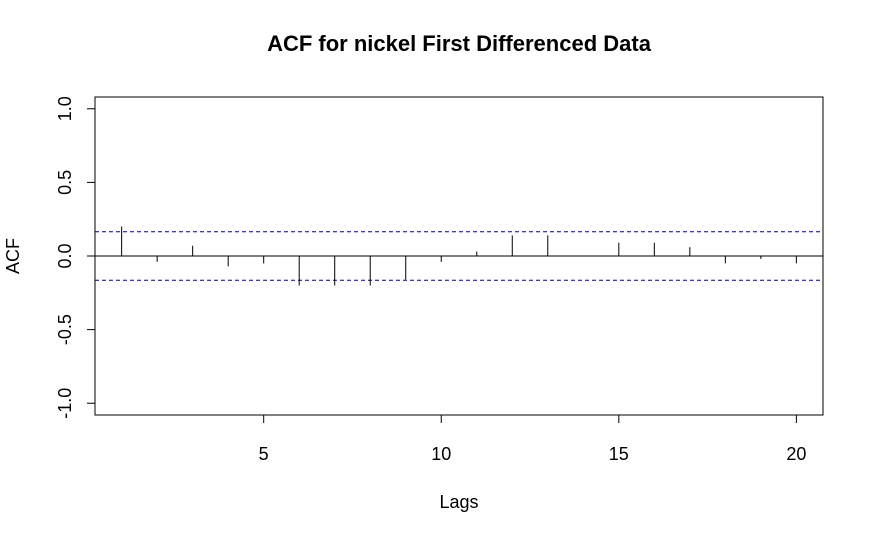 This screenshot has height=537, width=872. I want to click on x-tick-label-5: 5, so click(264, 454).